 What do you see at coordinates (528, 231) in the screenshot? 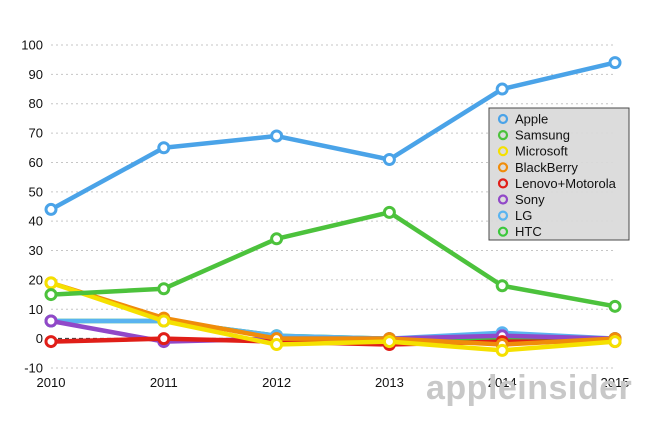
I see `legend-label-htc: HTC` at bounding box center [528, 231].